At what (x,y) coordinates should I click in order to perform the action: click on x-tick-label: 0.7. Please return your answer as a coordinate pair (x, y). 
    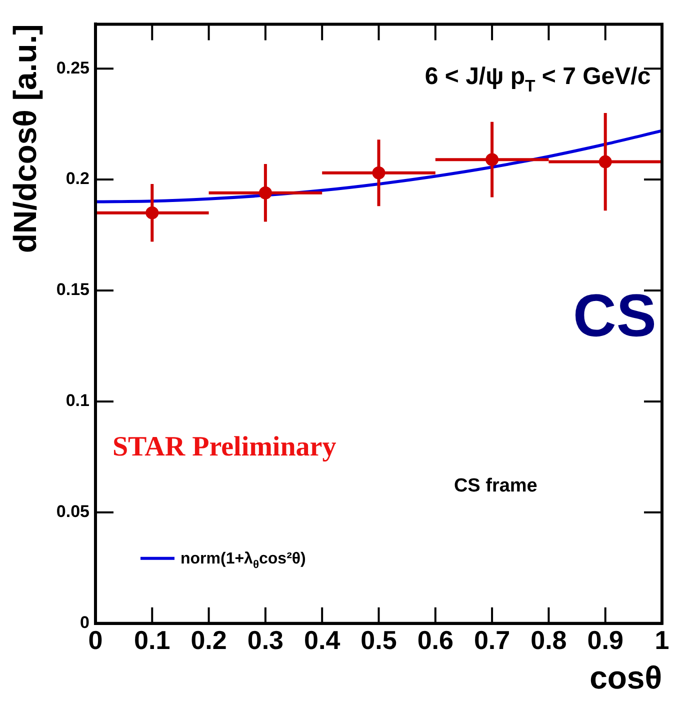
    Looking at the image, I should click on (492, 640).